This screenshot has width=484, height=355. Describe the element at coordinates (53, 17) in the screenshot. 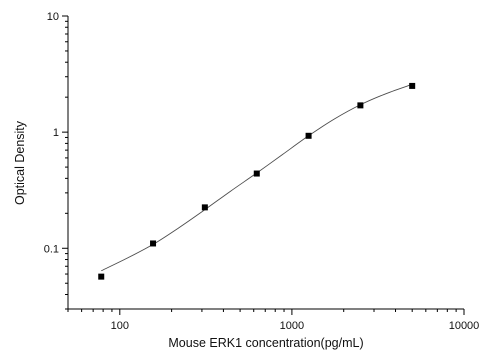

I see `y-tick-label: 10` at that location.